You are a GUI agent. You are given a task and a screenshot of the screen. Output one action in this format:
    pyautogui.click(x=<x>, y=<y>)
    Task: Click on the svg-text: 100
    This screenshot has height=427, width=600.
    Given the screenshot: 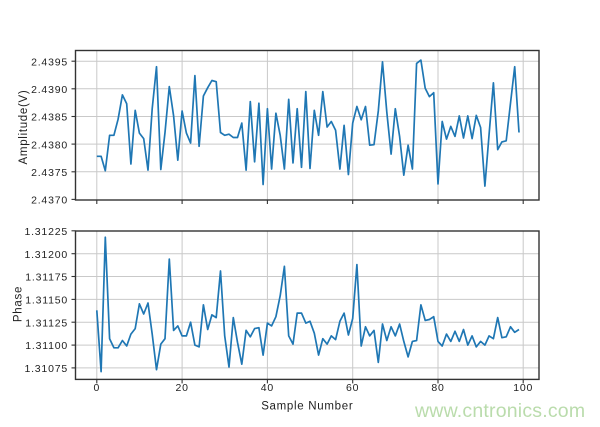 What is the action you would take?
    pyautogui.click(x=523, y=388)
    